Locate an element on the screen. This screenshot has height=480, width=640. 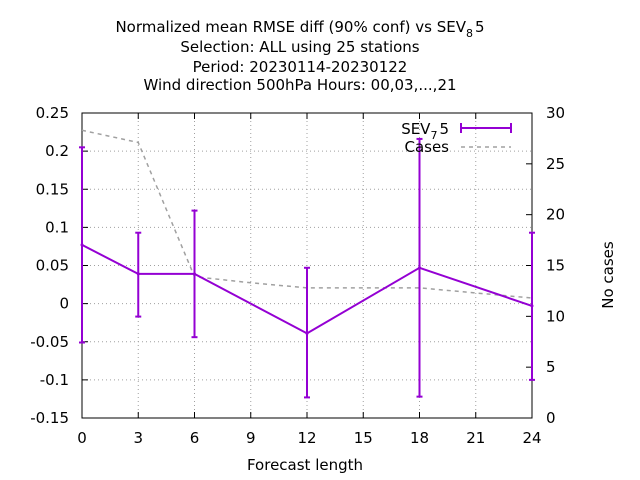
legend-suffix: 5 is located at coordinates (444, 129).